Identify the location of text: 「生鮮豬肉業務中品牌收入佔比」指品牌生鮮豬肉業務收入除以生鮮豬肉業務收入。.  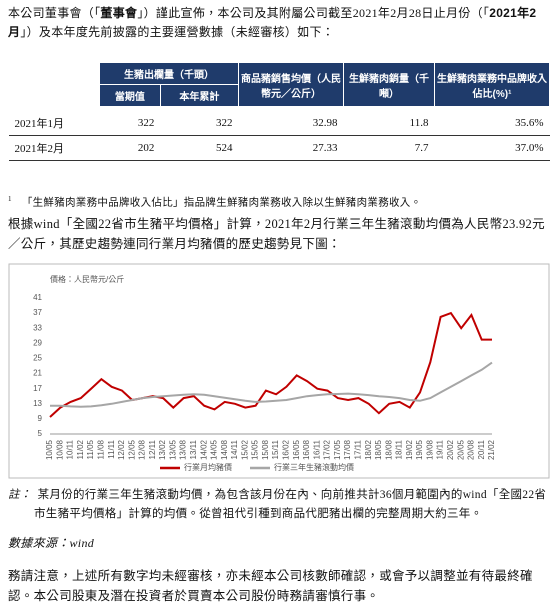
(221, 203).